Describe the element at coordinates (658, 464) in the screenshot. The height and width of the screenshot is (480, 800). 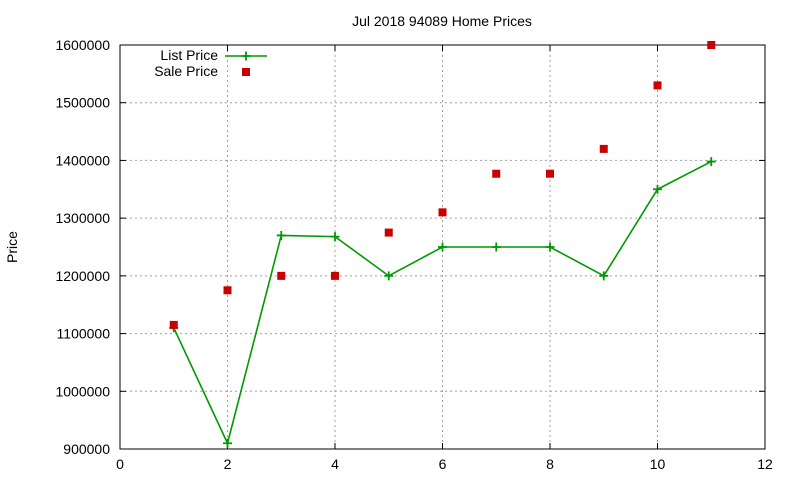
I see `x-tick-label: 10` at that location.